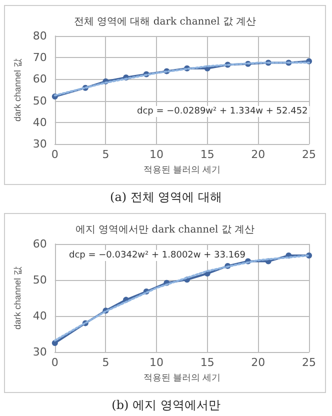 Image resolution: width=332 pixels, height=416 pixels. I want to click on y-tick-label: 70, so click(39, 57).